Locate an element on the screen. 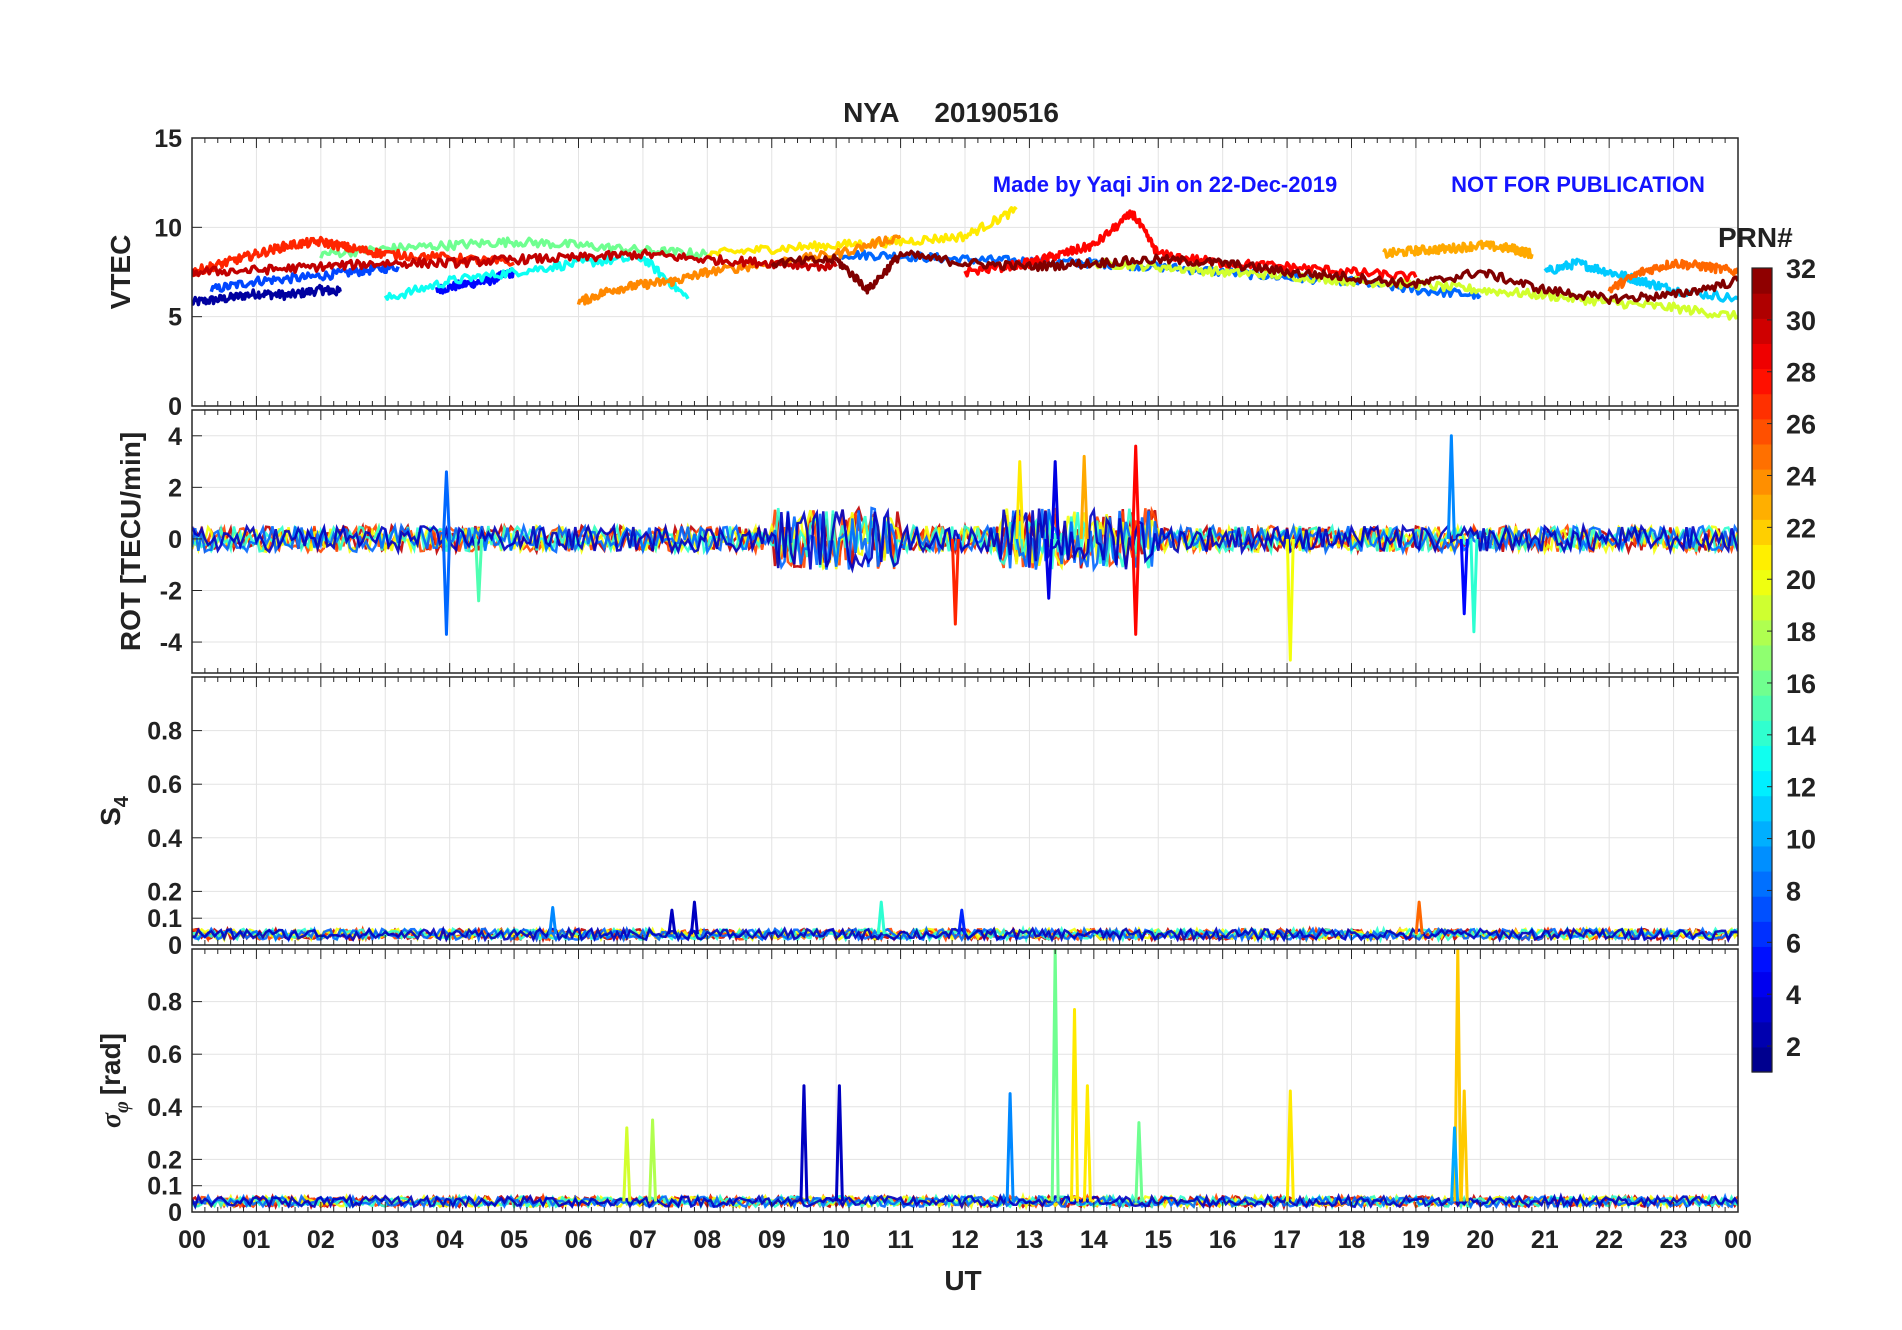 The image size is (1902, 1330). watermark-notice: NOT FOR PUBLICATION is located at coordinates (1578, 184).